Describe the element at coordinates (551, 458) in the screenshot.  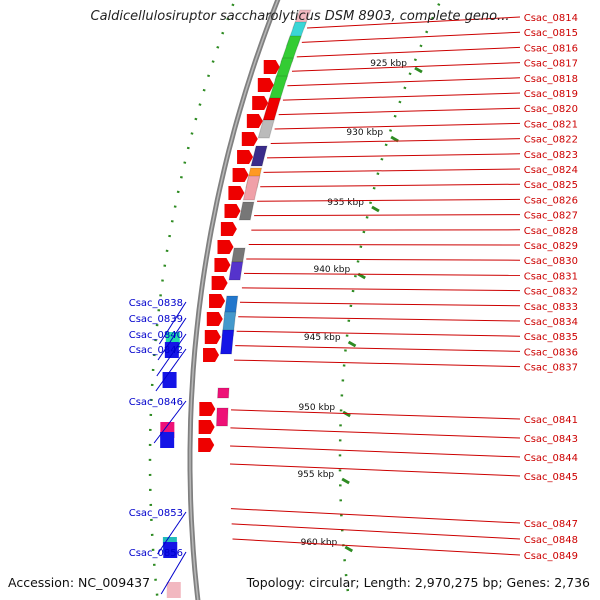
I see `gene-label-forward: Csac_0844` at that location.